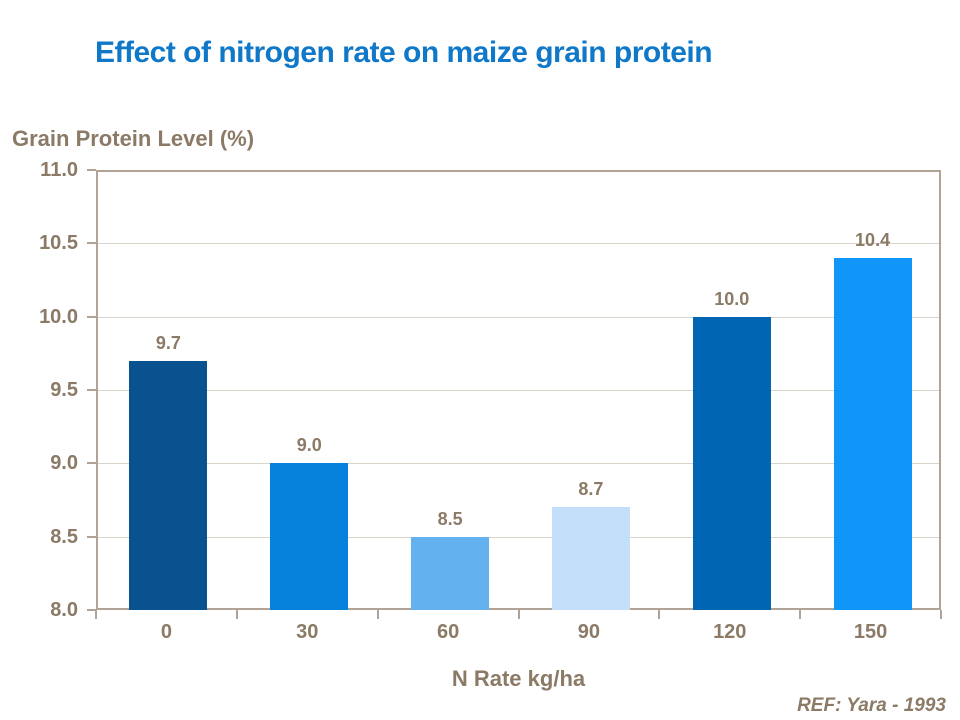  I want to click on x-tick-label: 120, so click(730, 632).